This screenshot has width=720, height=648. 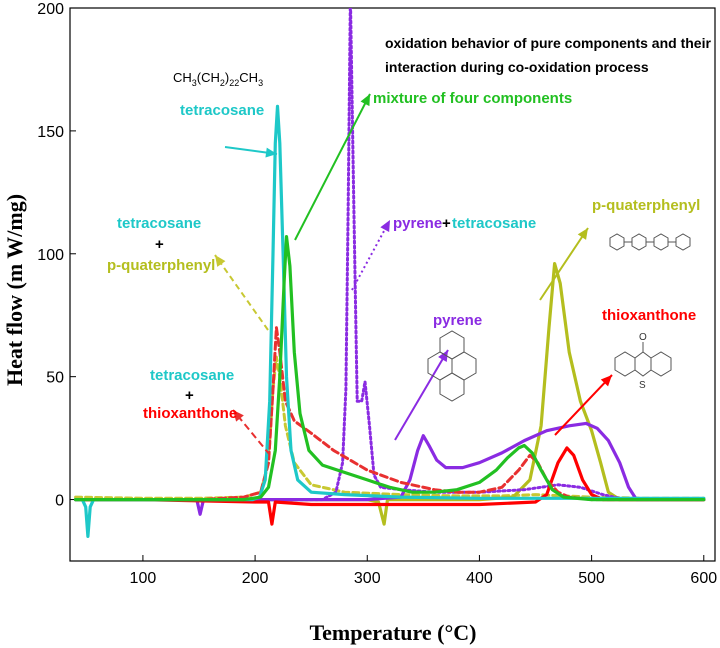 What do you see at coordinates (143, 578) in the screenshot?
I see `x-tick-label: 100` at bounding box center [143, 578].